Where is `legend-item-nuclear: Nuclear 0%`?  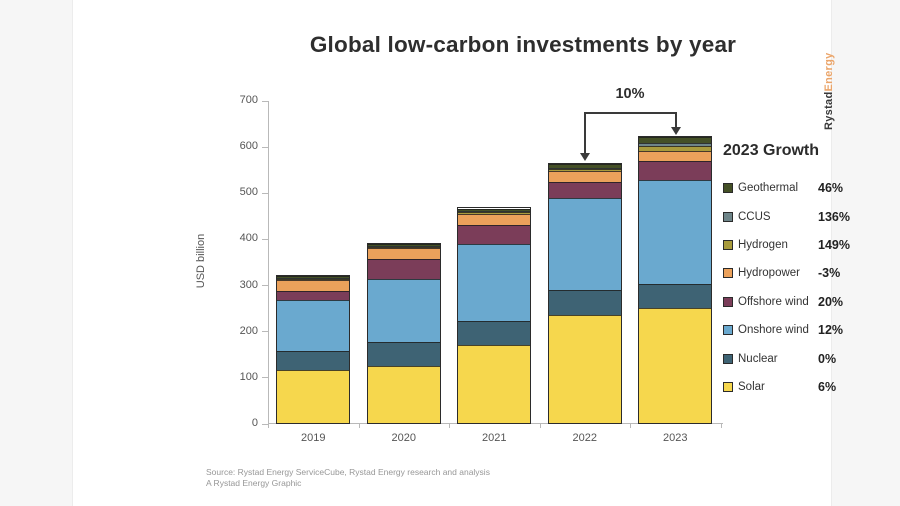
legend-item-nuclear: Nuclear 0% is located at coordinates (805, 358).